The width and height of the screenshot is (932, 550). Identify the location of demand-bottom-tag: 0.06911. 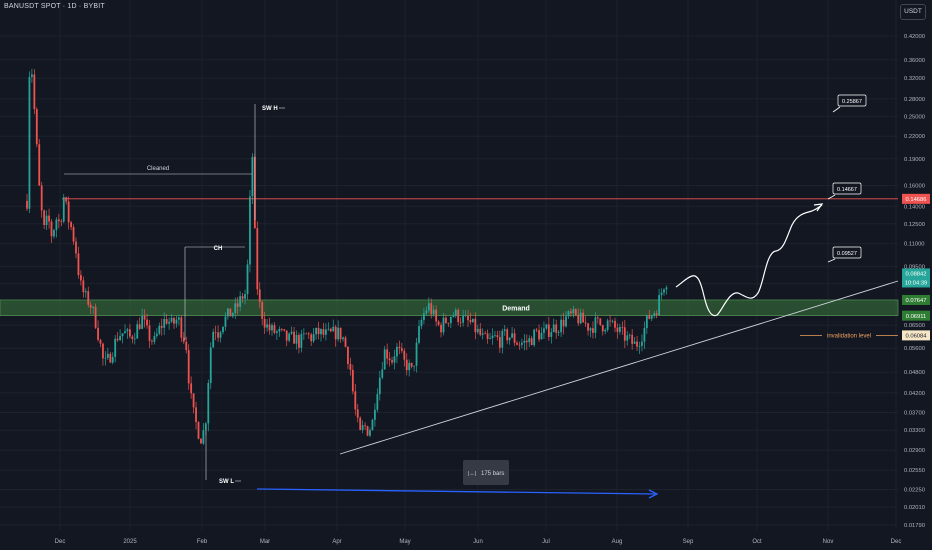
(916, 317).